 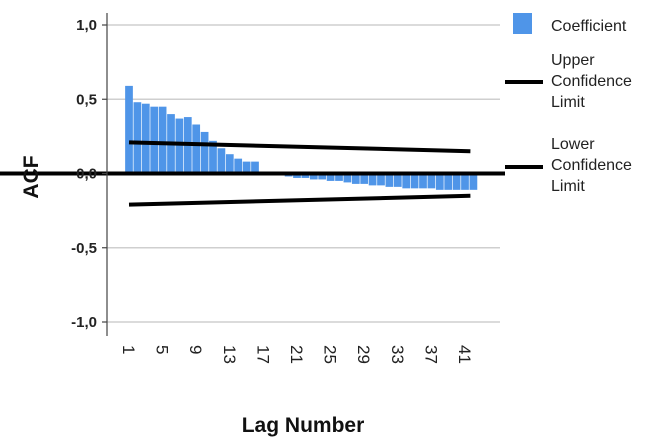 What do you see at coordinates (568, 186) in the screenshot?
I see `legend-label-lower-3: Limit` at bounding box center [568, 186].